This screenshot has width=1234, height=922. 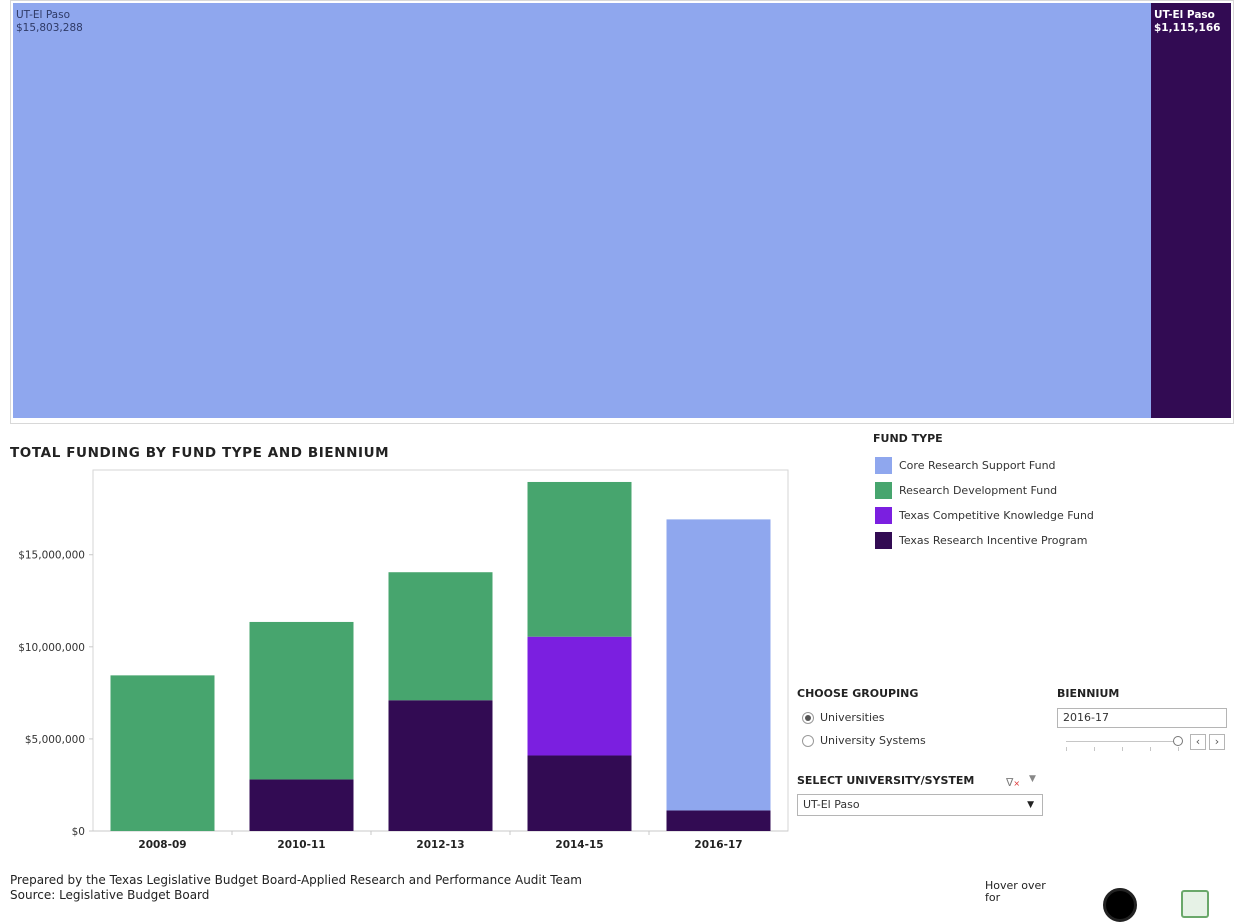 What do you see at coordinates (920, 805) in the screenshot?
I see `university-select: UT-El Paso ▼` at bounding box center [920, 805].